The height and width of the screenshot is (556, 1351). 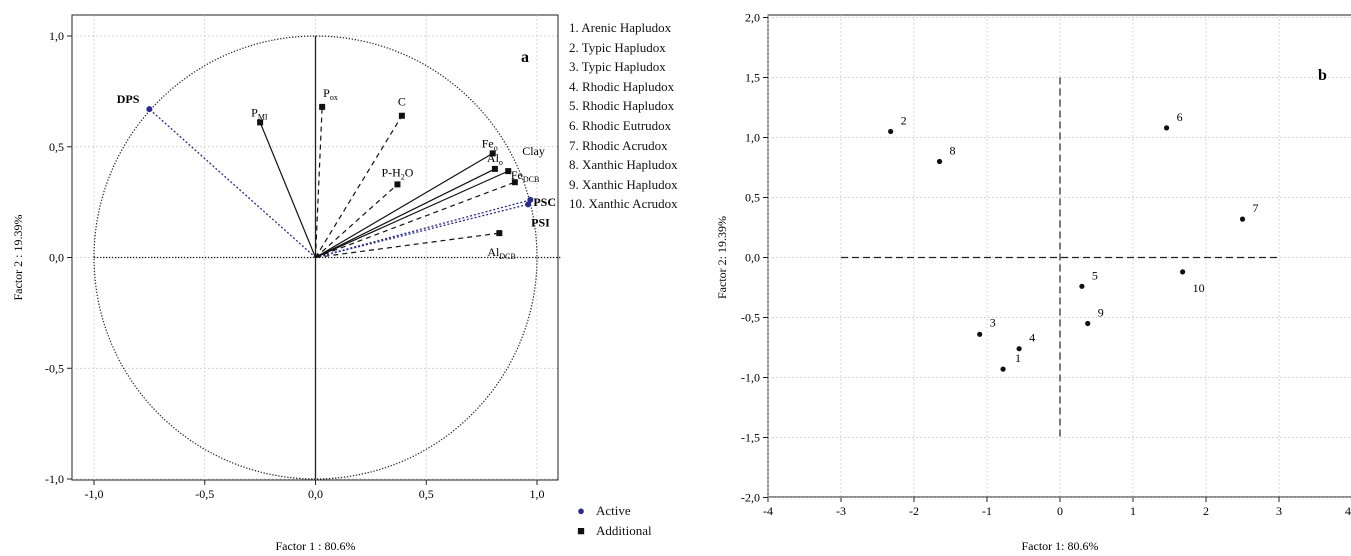 I want to click on panel-b-ytick-label: -1,0, so click(x=750, y=378).